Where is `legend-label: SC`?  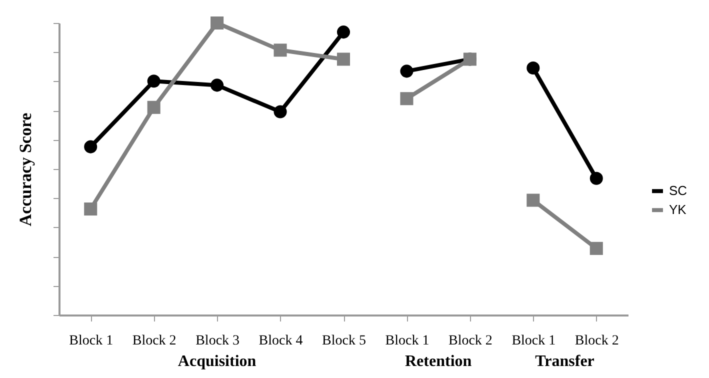 legend-label: SC is located at coordinates (678, 190).